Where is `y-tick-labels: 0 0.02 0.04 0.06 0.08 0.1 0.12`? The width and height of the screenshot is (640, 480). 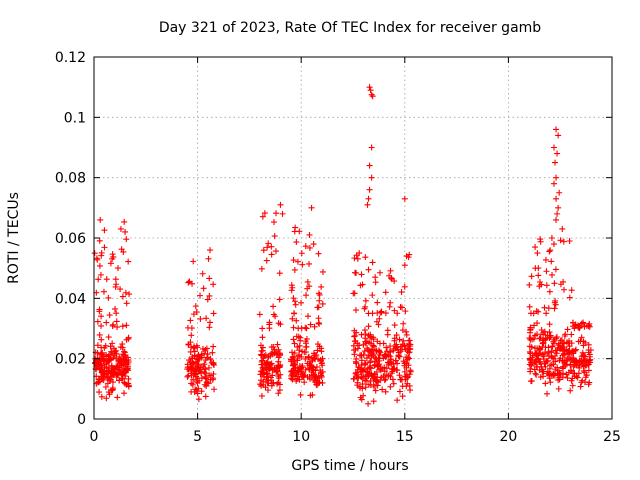 y-tick-labels: 0 0.02 0.04 0.06 0.08 0.1 0.12 is located at coordinates (70, 239).